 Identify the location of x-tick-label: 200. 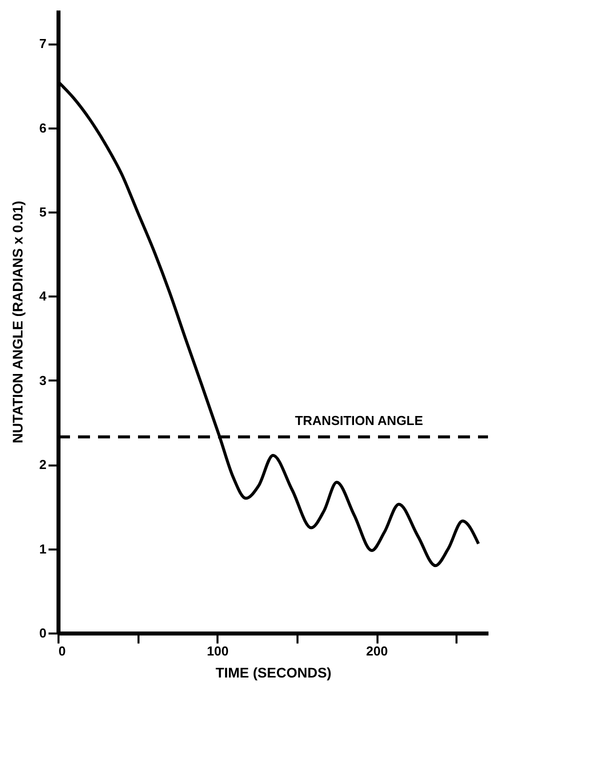
(377, 651).